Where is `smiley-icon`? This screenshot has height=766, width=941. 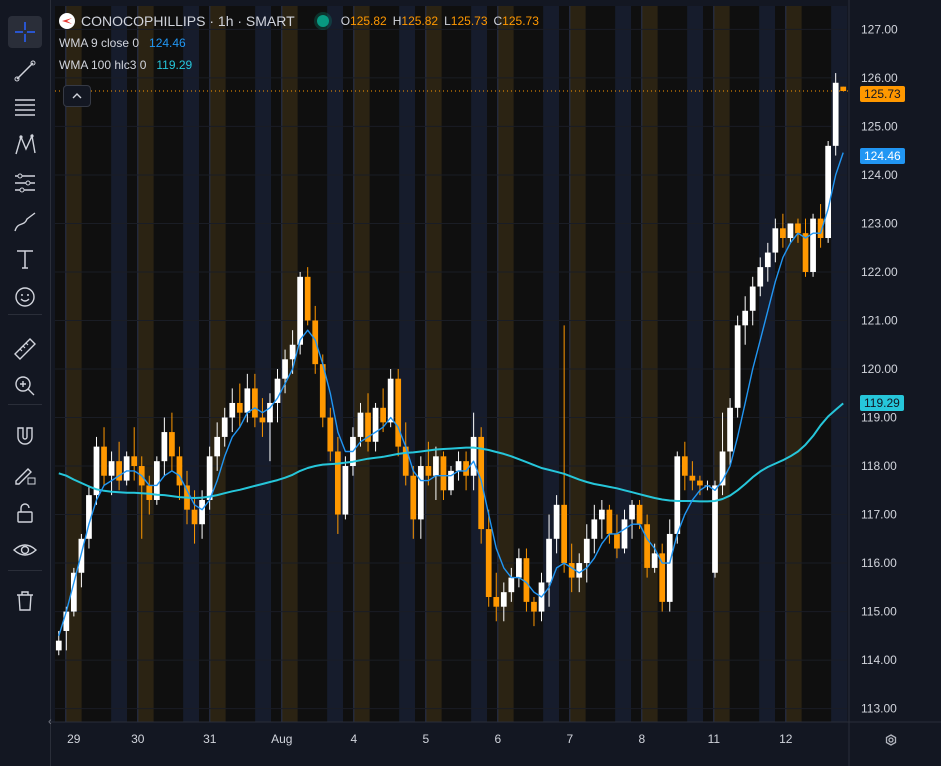
smiley-icon is located at coordinates (25, 297).